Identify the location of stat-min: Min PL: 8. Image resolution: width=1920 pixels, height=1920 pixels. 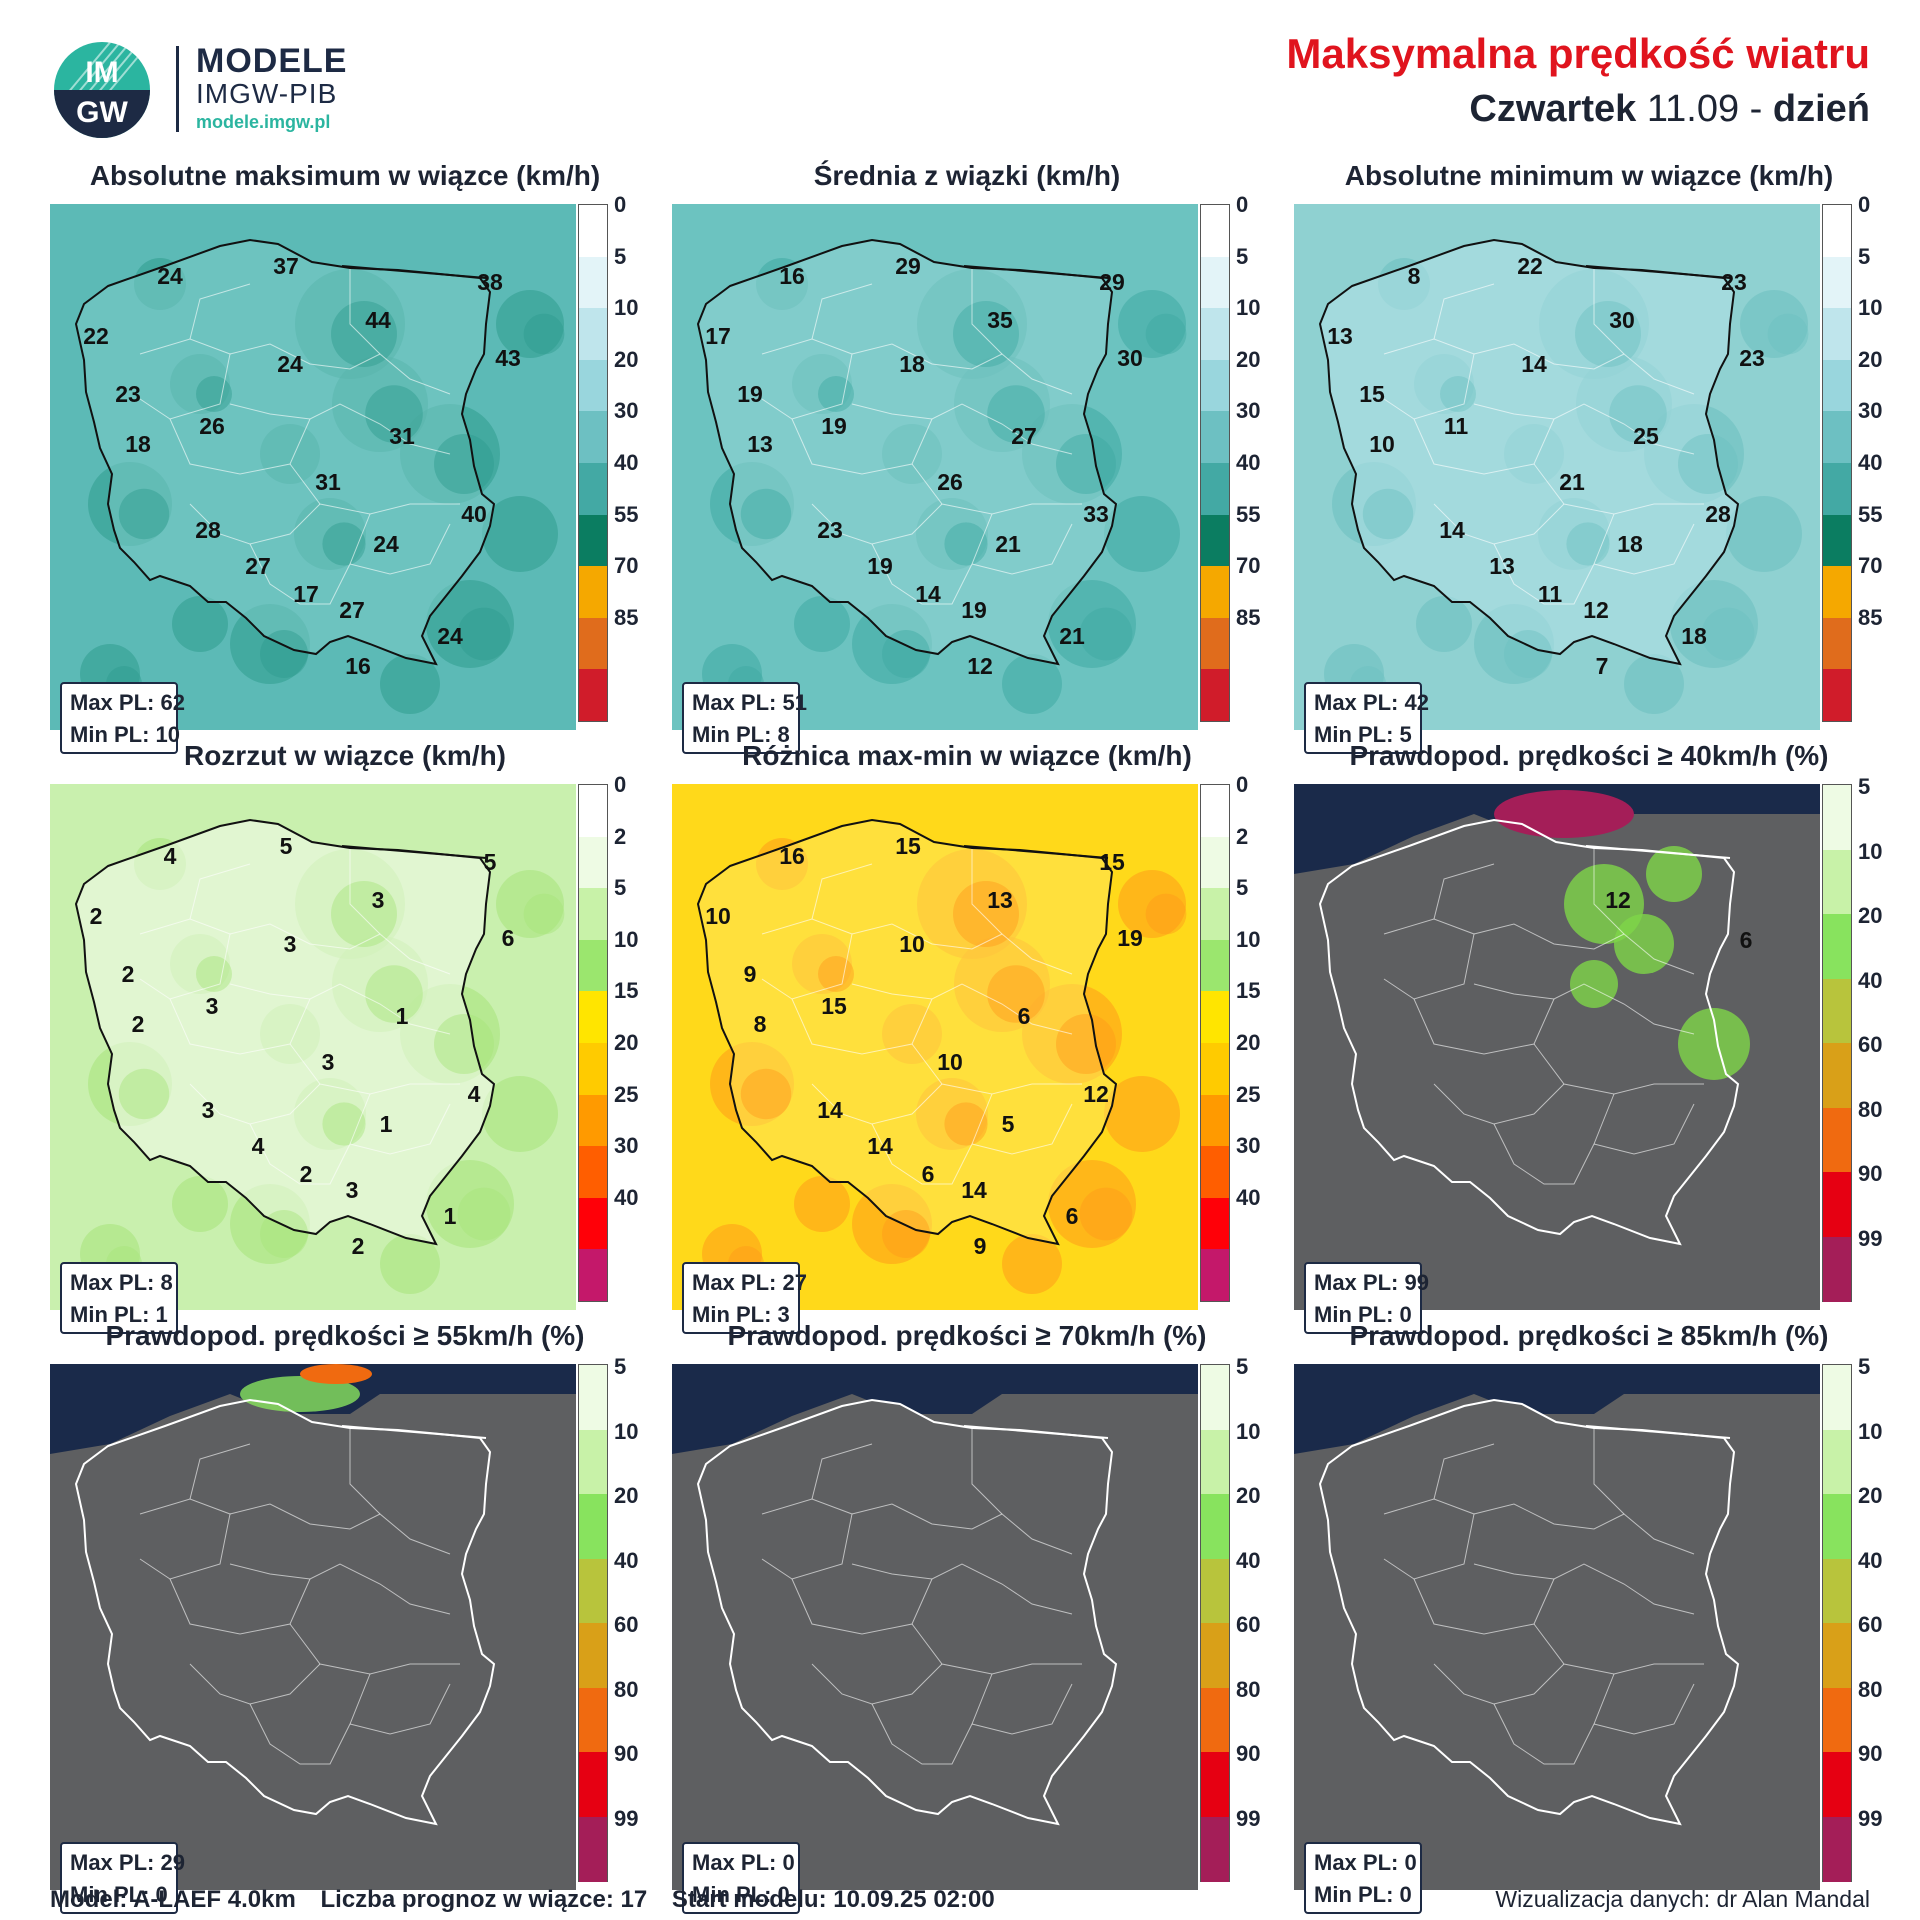
(741, 734).